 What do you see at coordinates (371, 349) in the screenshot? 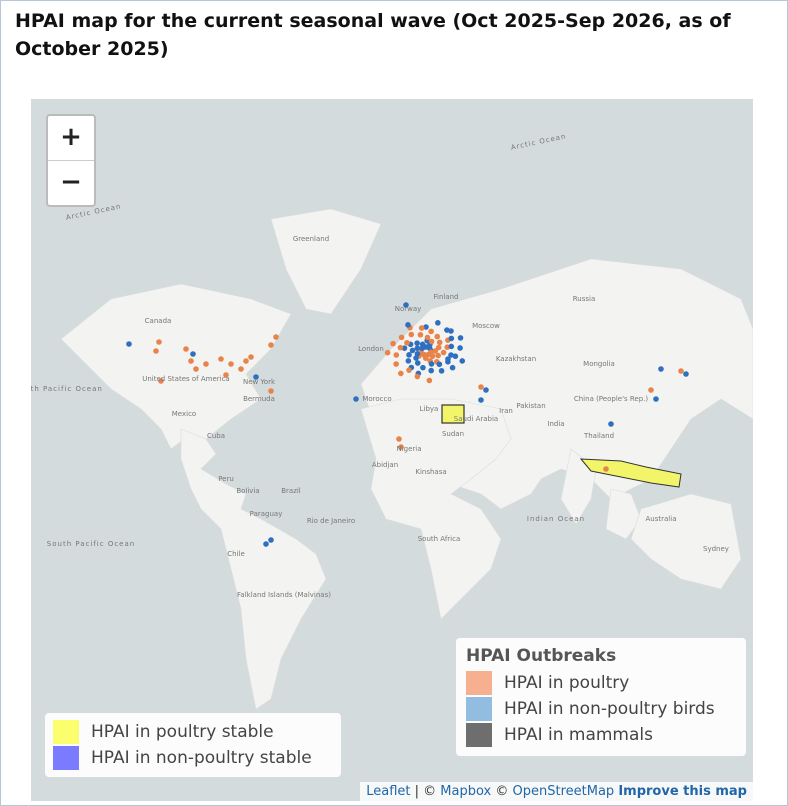
I see `map-label: London` at bounding box center [371, 349].